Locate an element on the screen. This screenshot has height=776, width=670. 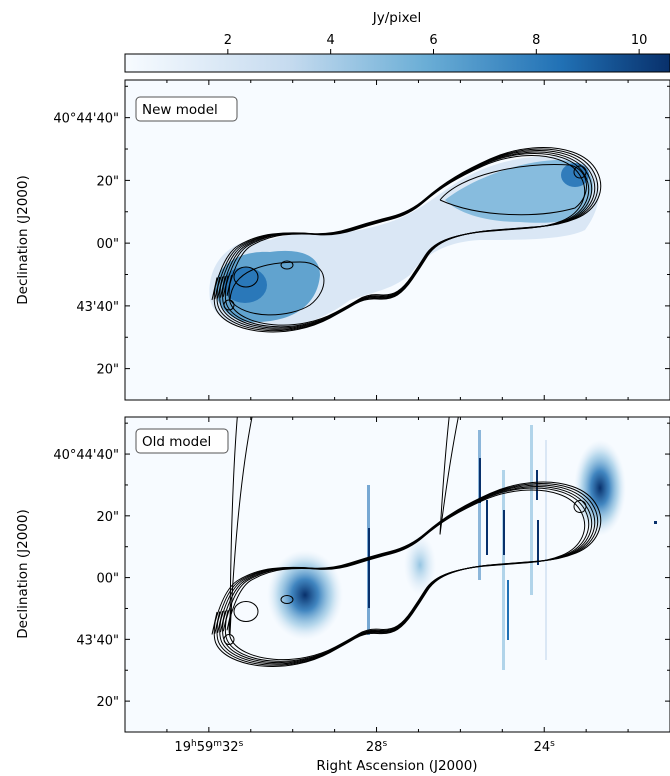
colorbar-label: Jy/pixel is located at coordinates (396, 18).